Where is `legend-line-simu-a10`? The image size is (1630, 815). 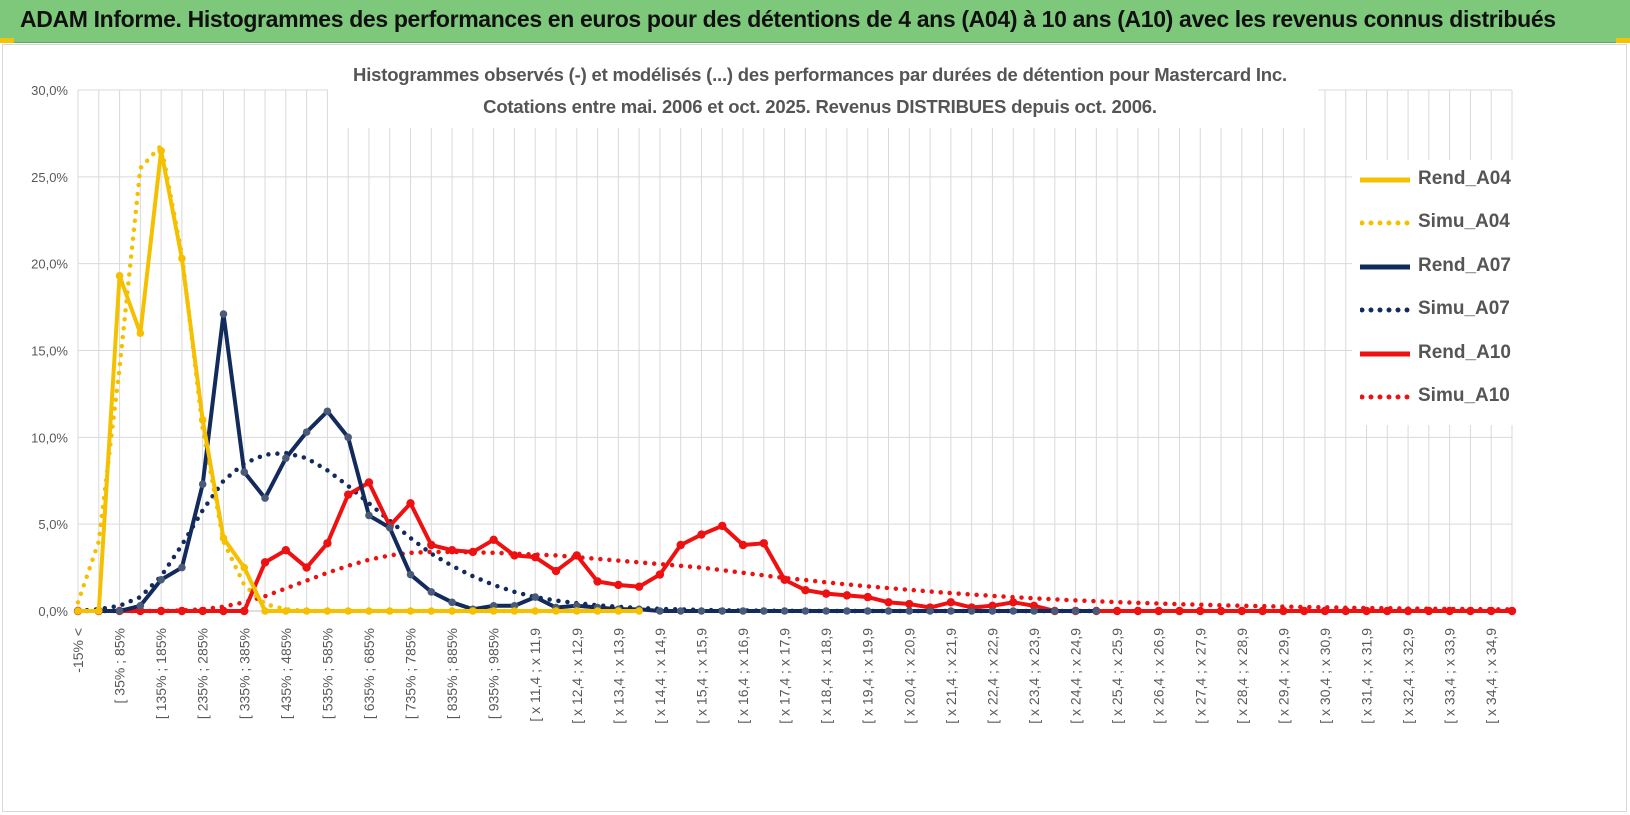
legend-line-simu-a10 is located at coordinates (1386, 397).